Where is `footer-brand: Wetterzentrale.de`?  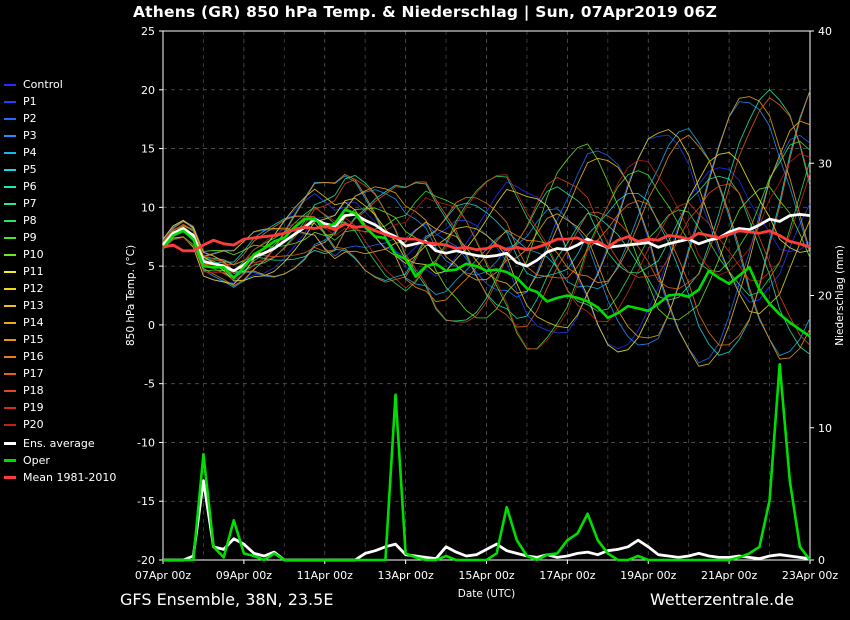
footer-brand: Wetterzentrale.de is located at coordinates (722, 599).